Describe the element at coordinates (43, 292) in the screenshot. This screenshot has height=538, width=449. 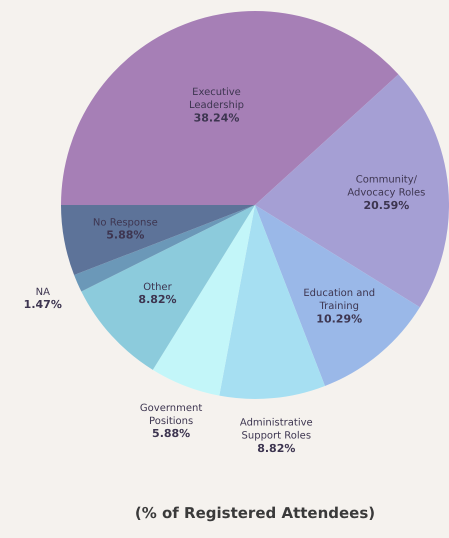
I see `slice-label: NA` at that location.